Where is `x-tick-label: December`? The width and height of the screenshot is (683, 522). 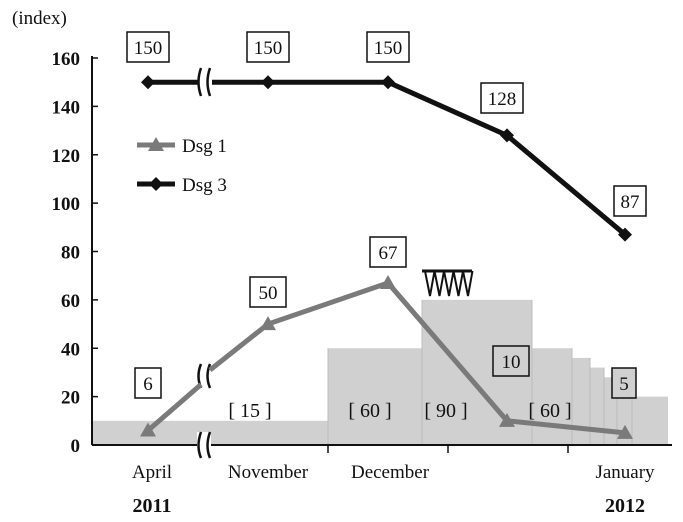
x-tick-label: December is located at coordinates (390, 472).